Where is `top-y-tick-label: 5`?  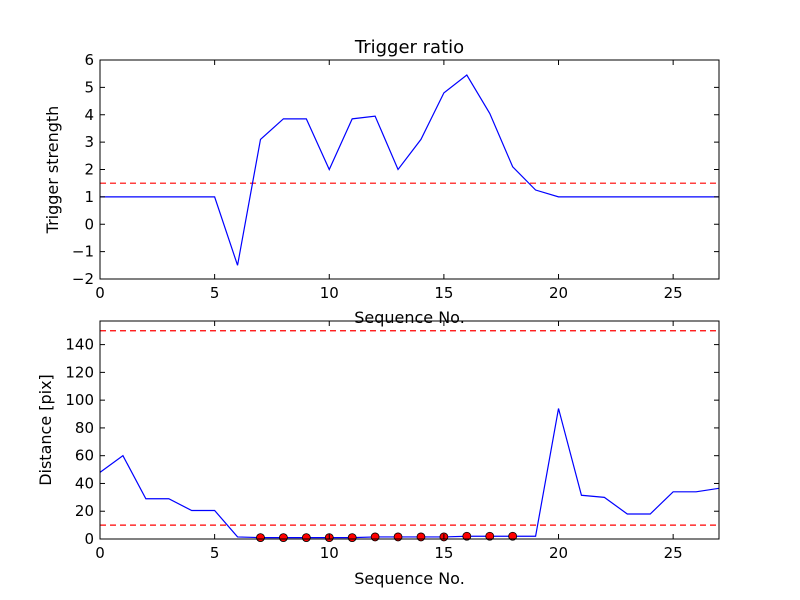 top-y-tick-label: 5 is located at coordinates (89, 87).